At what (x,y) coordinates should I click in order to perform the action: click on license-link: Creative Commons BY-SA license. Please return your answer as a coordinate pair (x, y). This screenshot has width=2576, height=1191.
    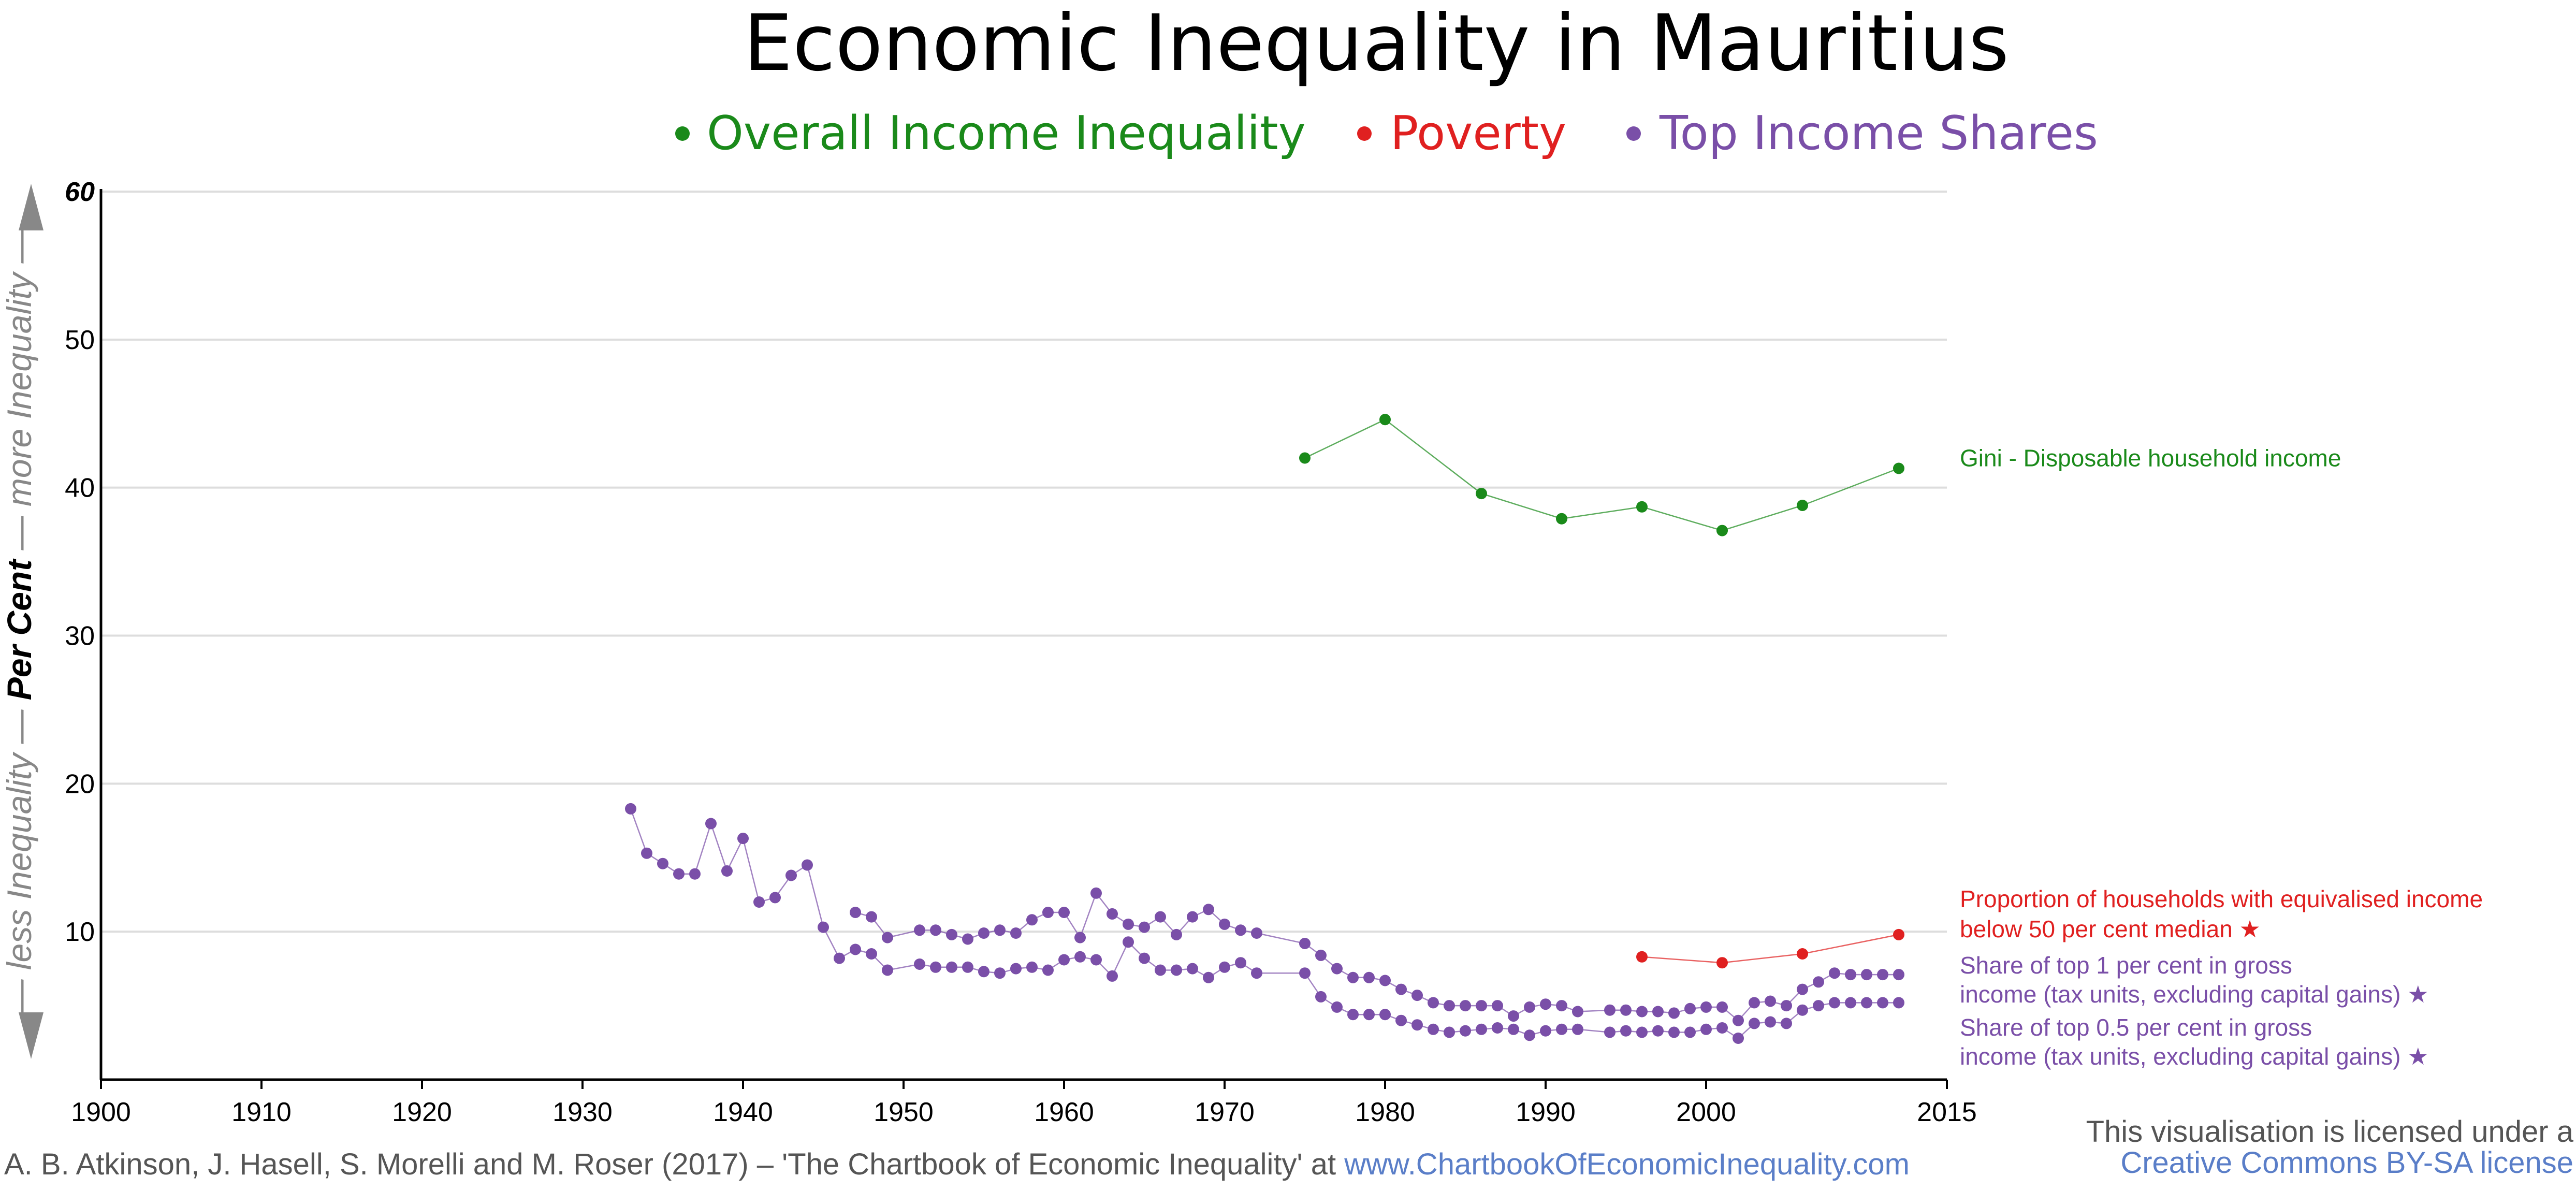
    Looking at the image, I should click on (2347, 1163).